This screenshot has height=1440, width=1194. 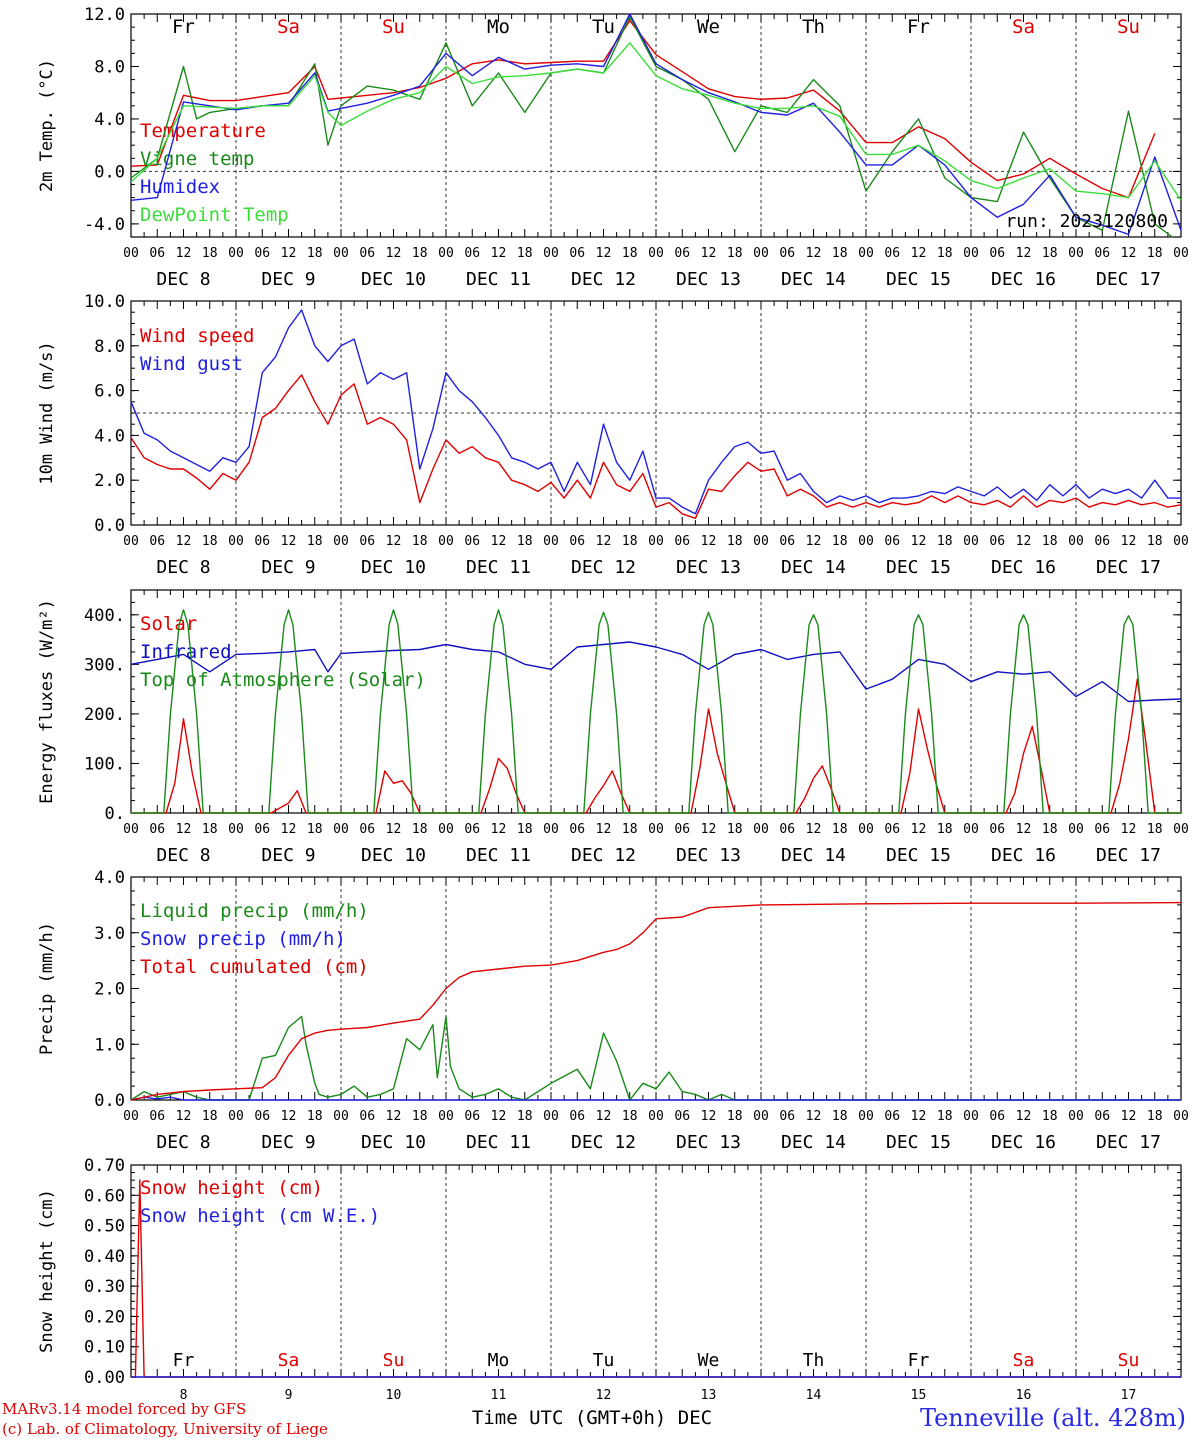 I want to click on series-line-wind-speed, so click(x=656, y=446).